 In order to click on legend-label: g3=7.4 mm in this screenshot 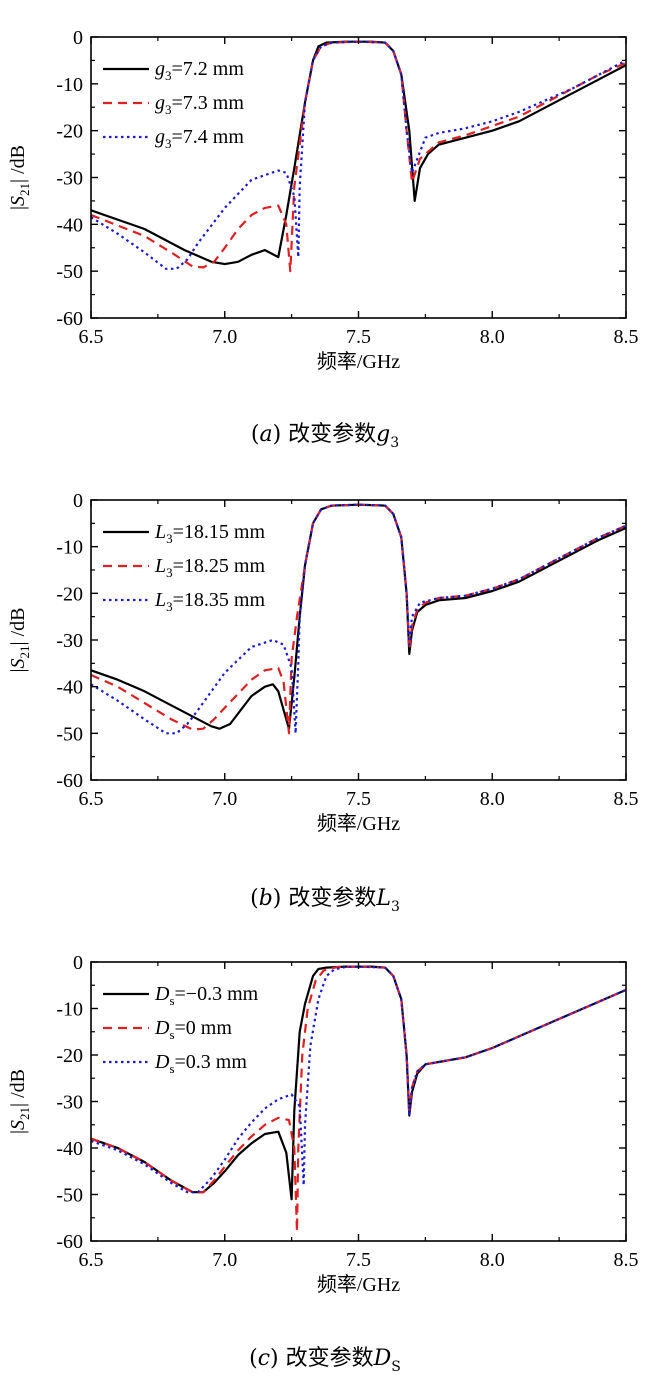, I will do `click(199, 138)`.